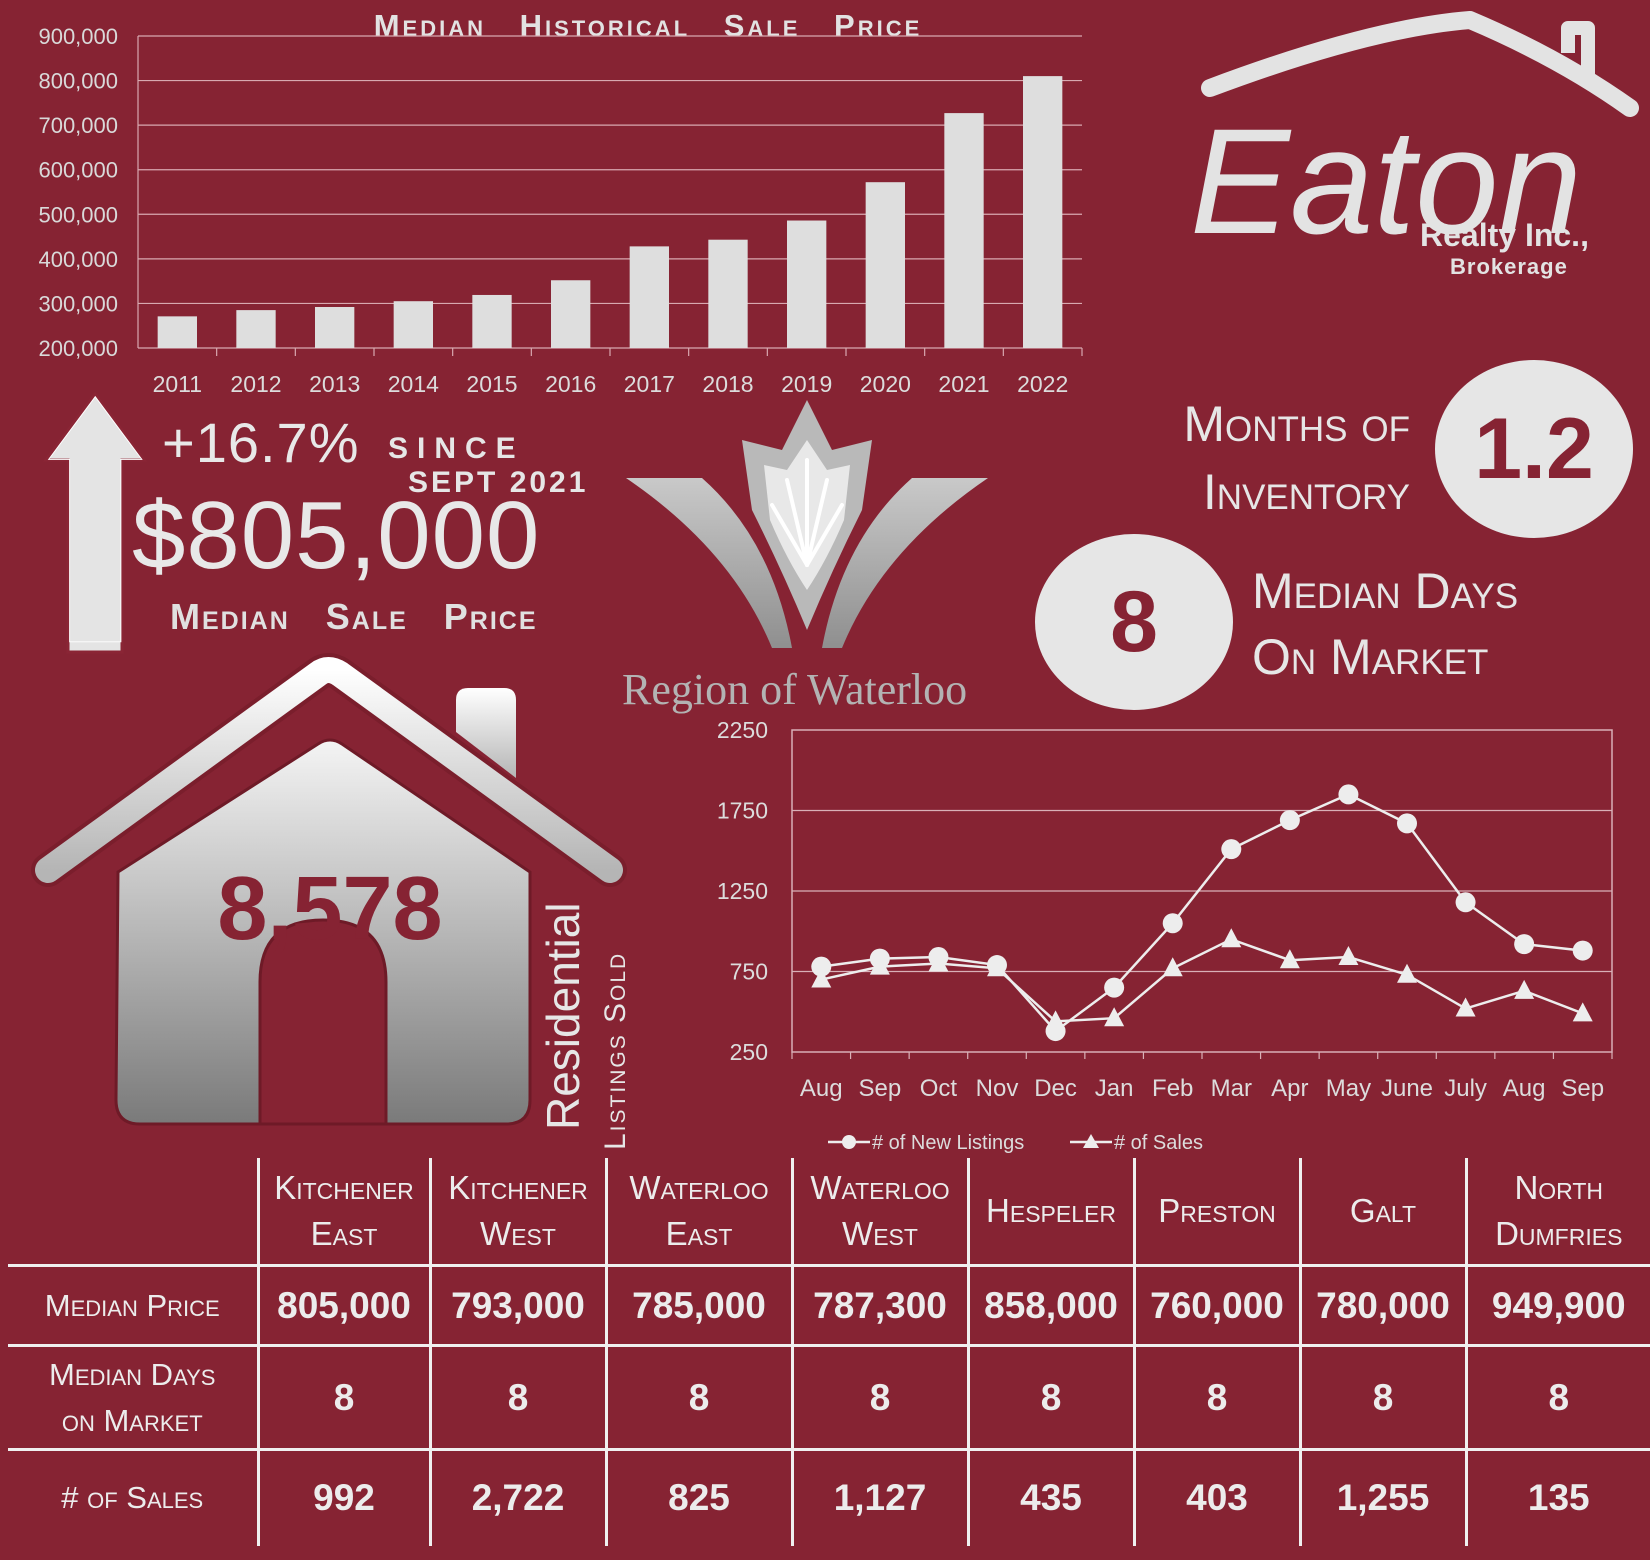 The height and width of the screenshot is (1560, 1650). I want to click on line-y-tick-label: 2250, so click(742, 730).